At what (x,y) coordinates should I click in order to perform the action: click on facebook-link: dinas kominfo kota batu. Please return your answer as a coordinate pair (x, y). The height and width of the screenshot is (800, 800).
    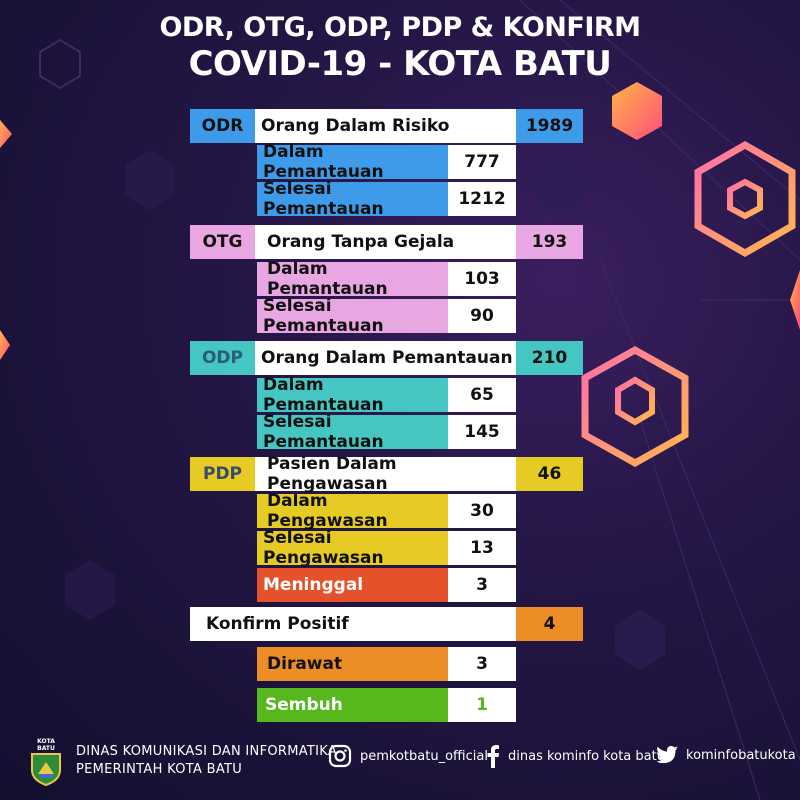
    Looking at the image, I should click on (575, 756).